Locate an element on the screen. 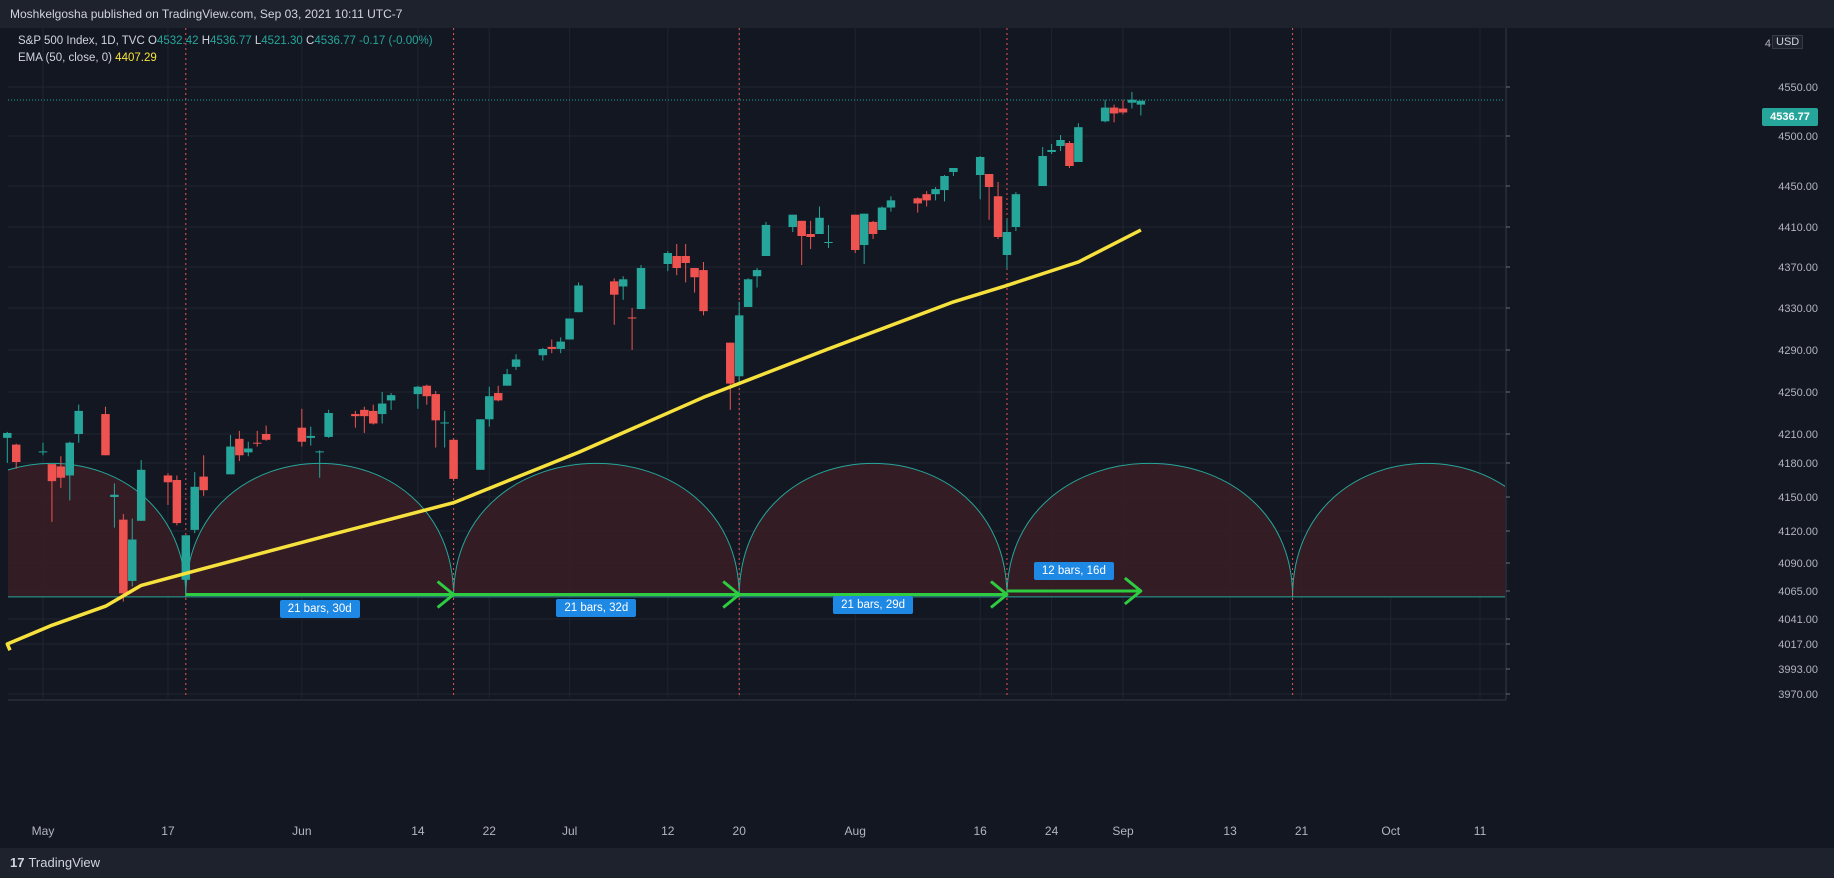 The width and height of the screenshot is (1834, 878). ema-label: EMA (50, close, 0) is located at coordinates (65, 58).